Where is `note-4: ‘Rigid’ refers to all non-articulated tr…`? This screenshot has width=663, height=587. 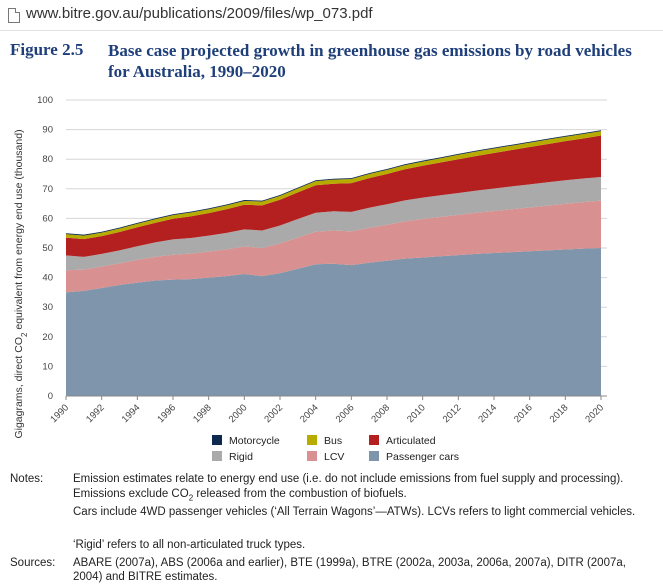
note-4: ‘Rigid’ refers to all non-articulated tr… is located at coordinates (189, 545).